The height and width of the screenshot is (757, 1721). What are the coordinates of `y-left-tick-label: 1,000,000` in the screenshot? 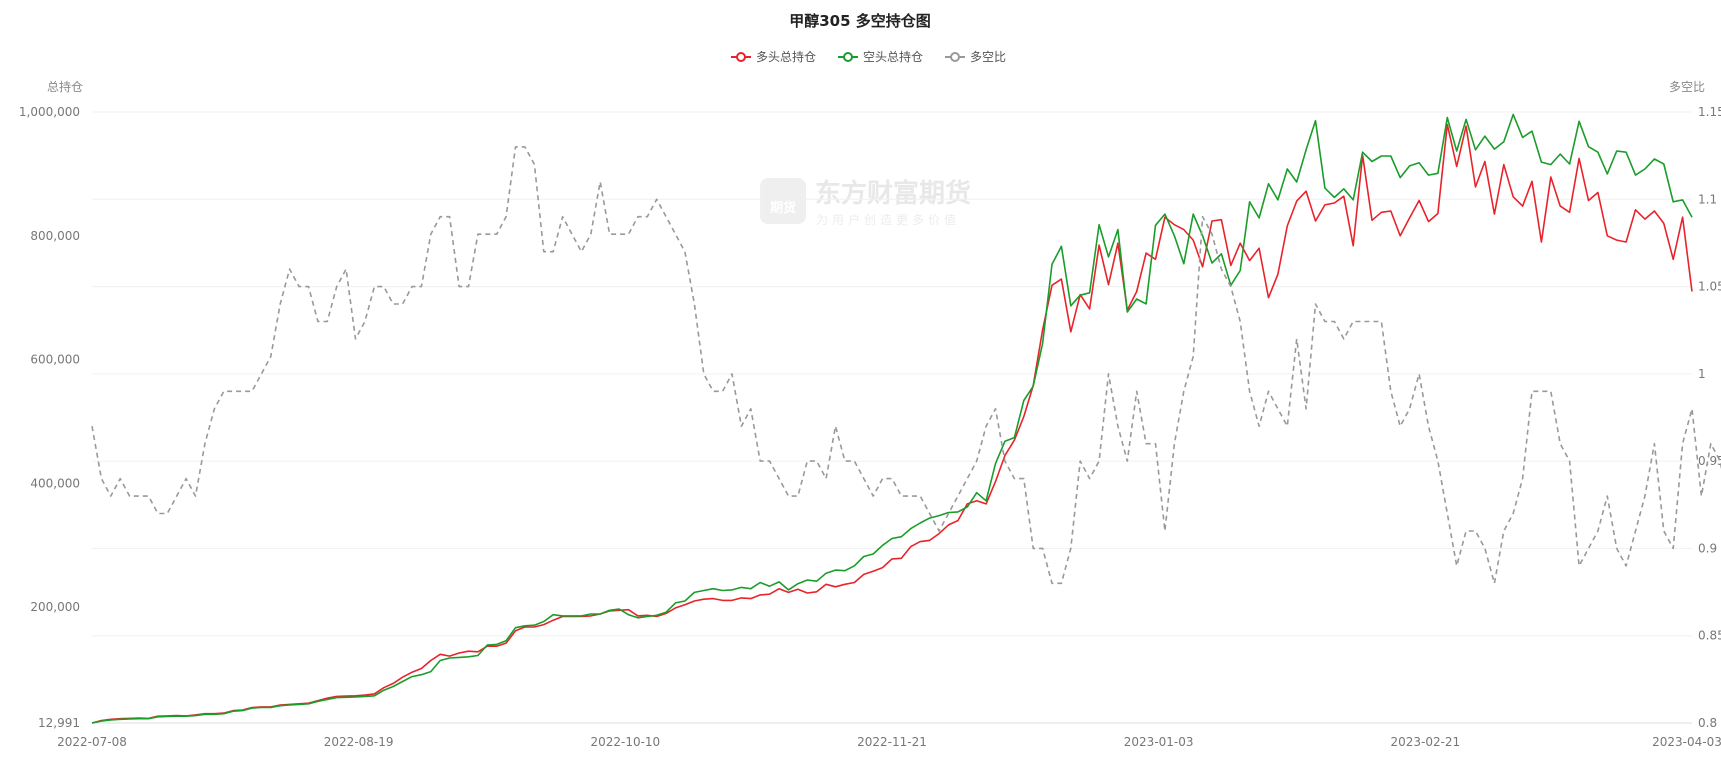 It's located at (49, 112).